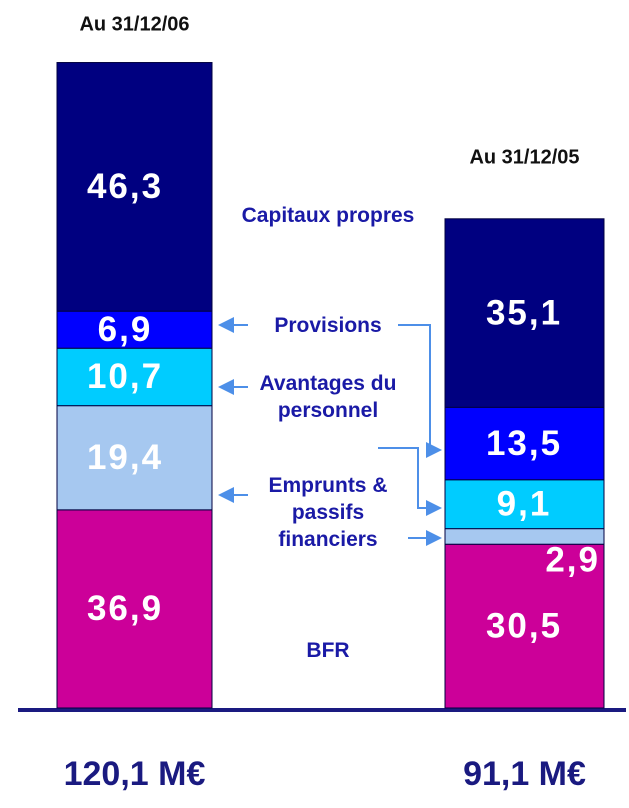 Image resolution: width=629 pixels, height=808 pixels. I want to click on category-label: Au 31/12/05, so click(524, 157).